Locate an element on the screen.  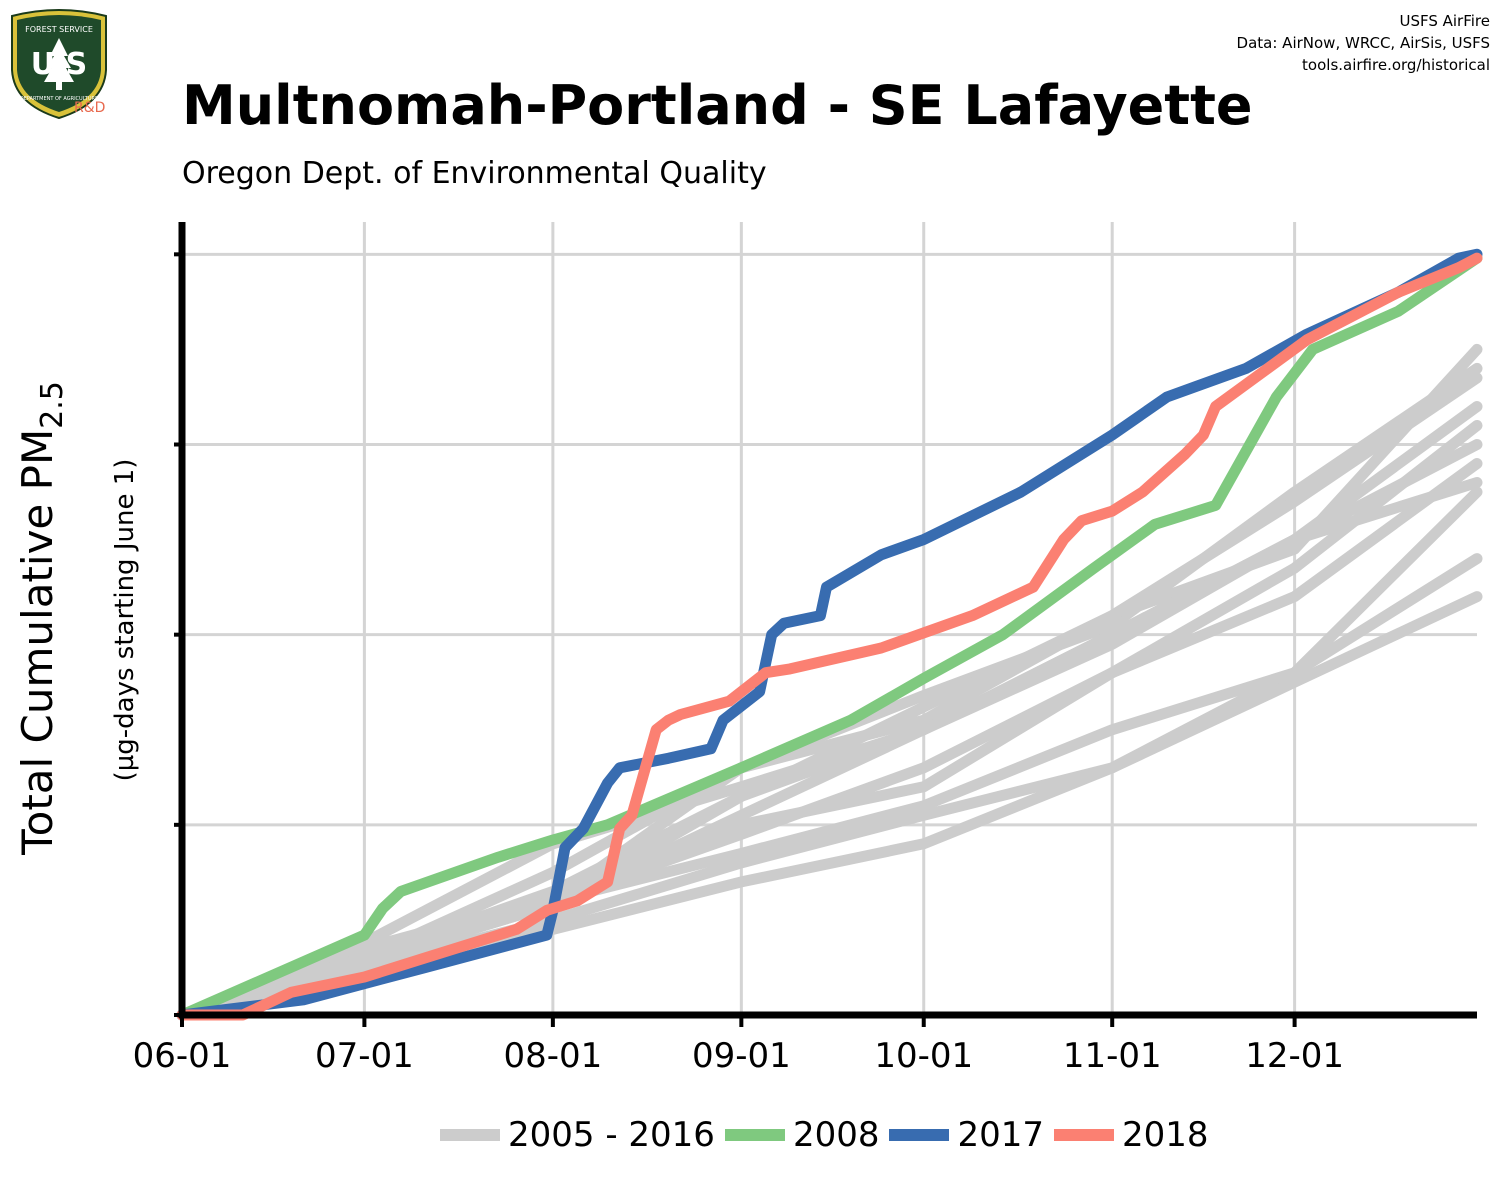
legend-label: 2017 is located at coordinates (1001, 1135).